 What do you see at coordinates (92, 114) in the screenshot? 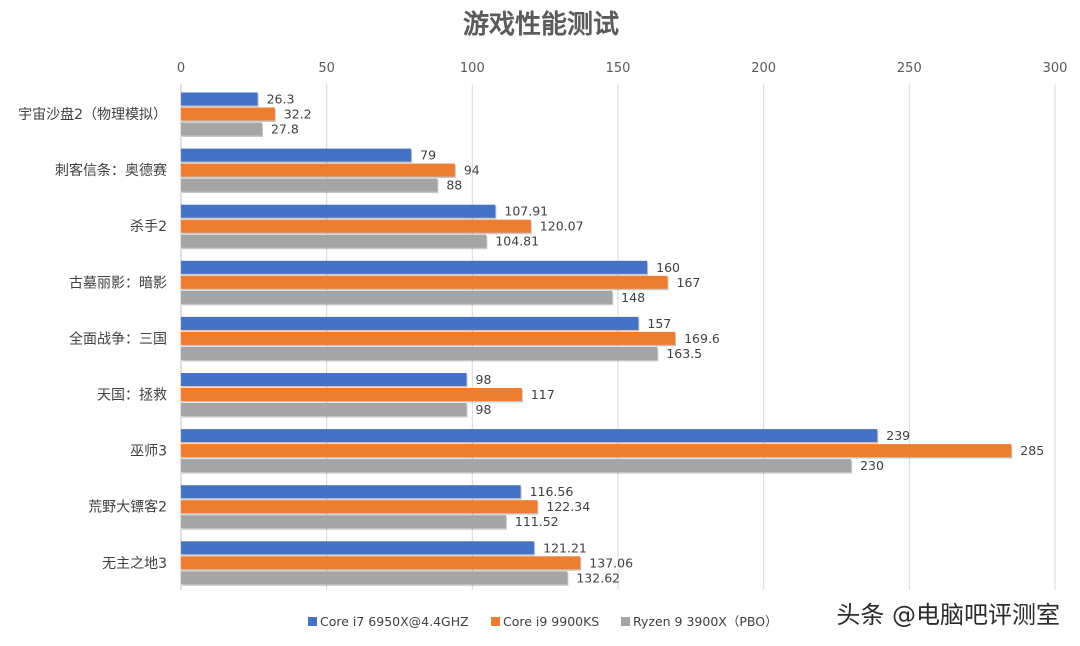
I see `category-label: 宇宙沙盘2（物理模拟）` at bounding box center [92, 114].